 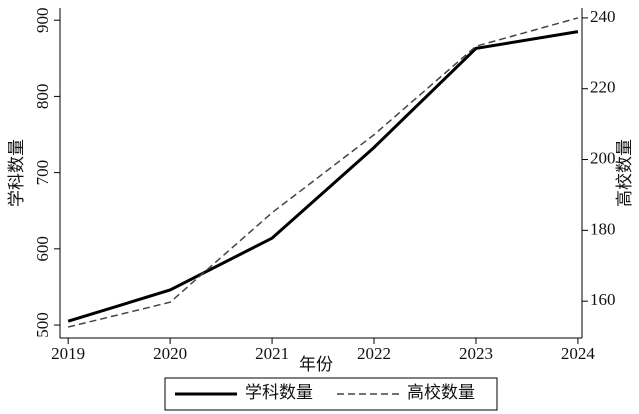 What do you see at coordinates (603, 16) in the screenshot?
I see `y2-tick-label: 240` at bounding box center [603, 16].